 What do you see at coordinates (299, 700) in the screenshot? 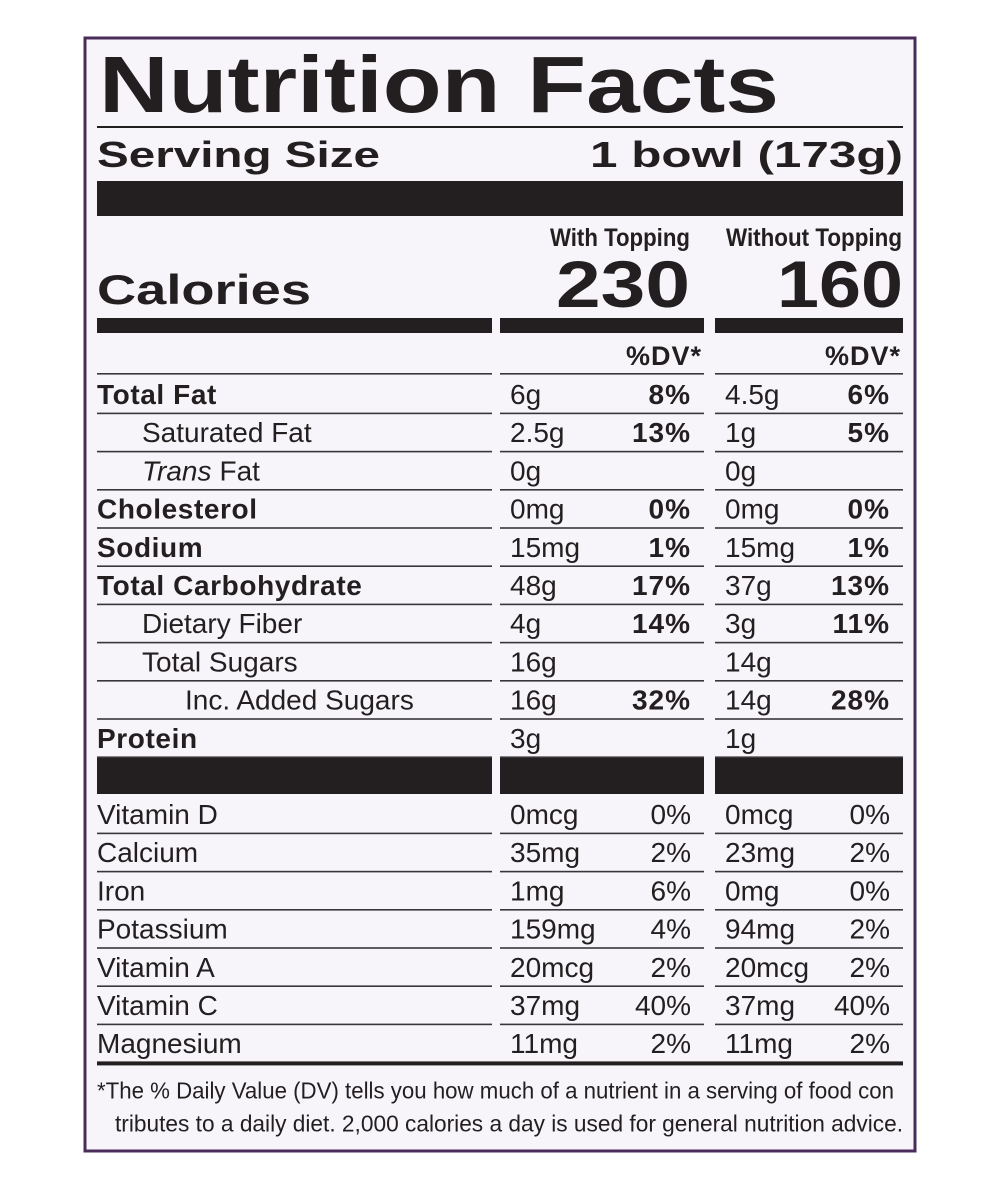
I see `nutrient-name: Inc. Added Sugars` at bounding box center [299, 700].